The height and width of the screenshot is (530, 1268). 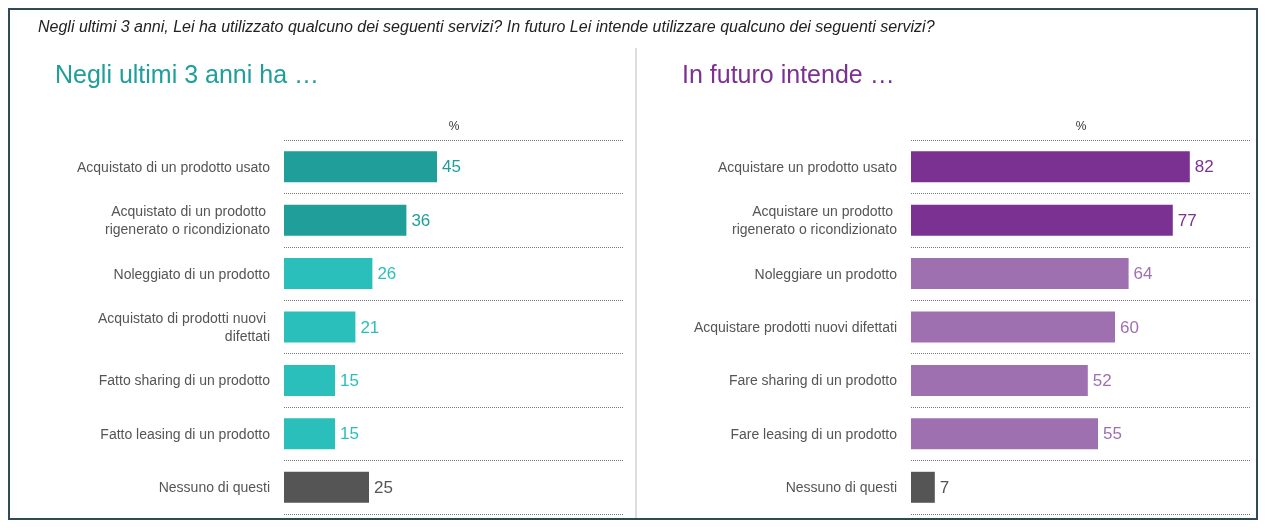 What do you see at coordinates (184, 380) in the screenshot?
I see `y-tick-label: Fatto sharing di un prodotto` at bounding box center [184, 380].